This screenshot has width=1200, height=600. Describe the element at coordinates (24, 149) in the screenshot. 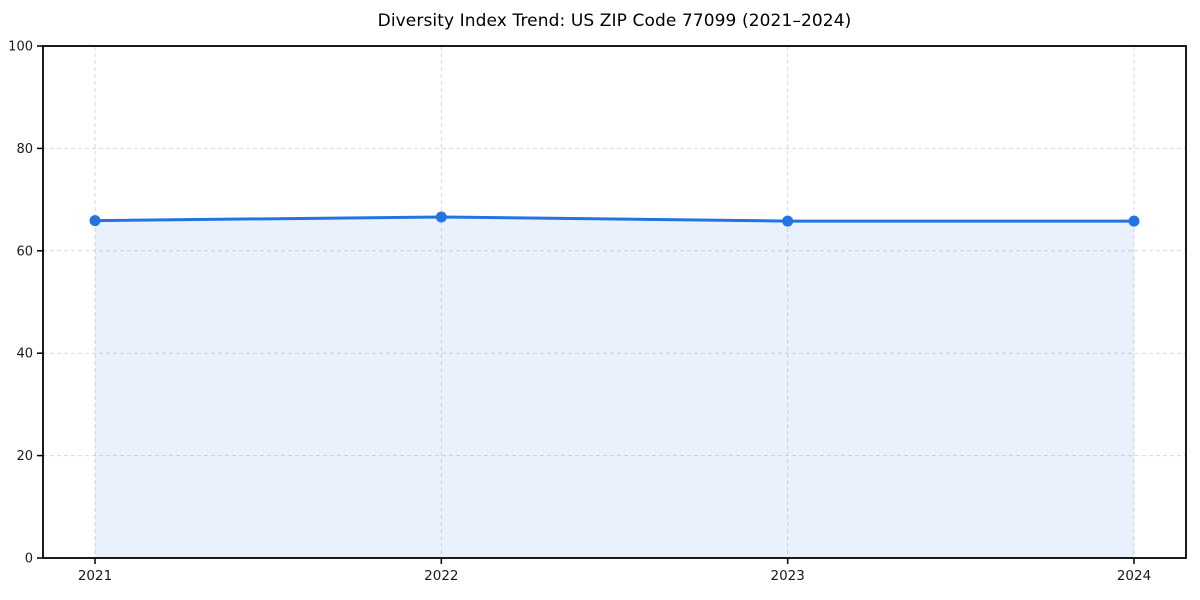

I see `y-axis-tick-label: 80` at that location.